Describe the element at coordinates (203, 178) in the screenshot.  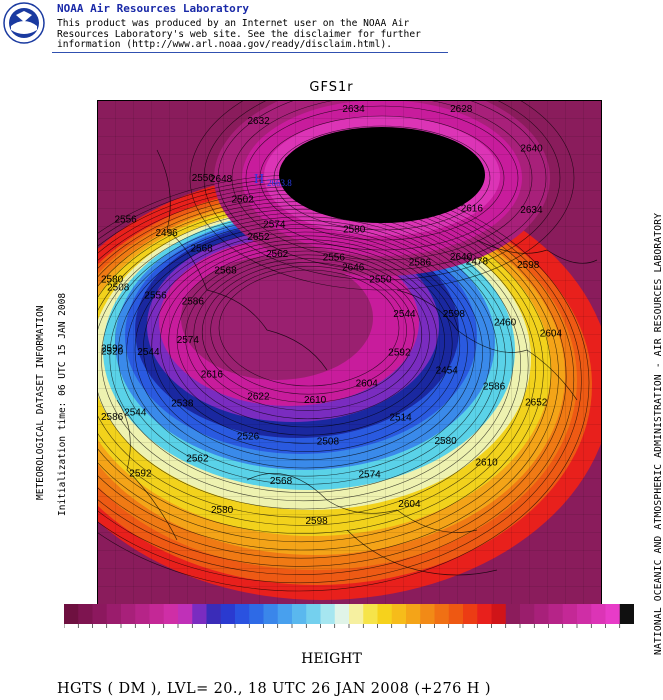
I see `contour-label: 2550` at that location.